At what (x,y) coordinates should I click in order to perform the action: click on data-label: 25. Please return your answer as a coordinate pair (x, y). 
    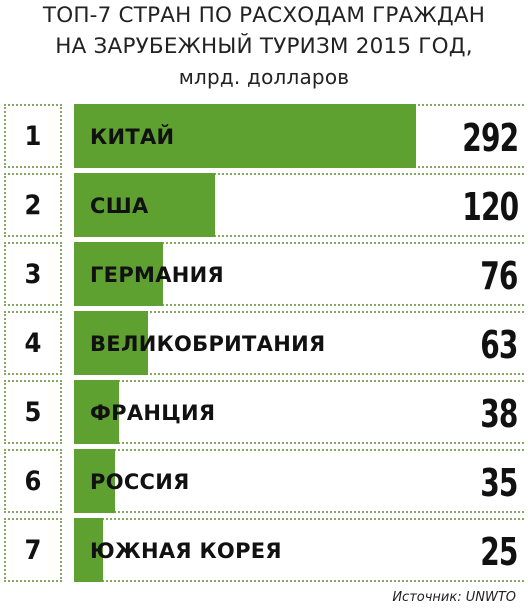
    Looking at the image, I should click on (499, 552).